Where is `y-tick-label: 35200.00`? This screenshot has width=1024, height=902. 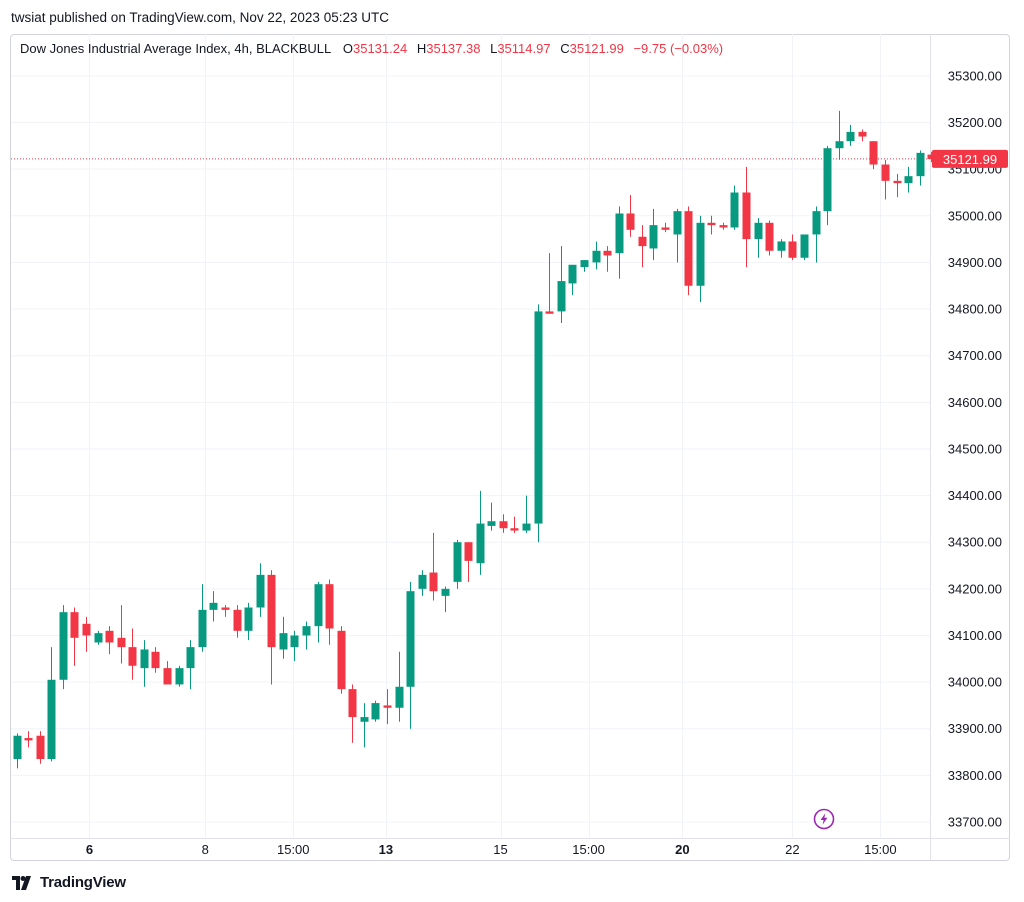 y-tick-label: 35200.00 is located at coordinates (975, 122).